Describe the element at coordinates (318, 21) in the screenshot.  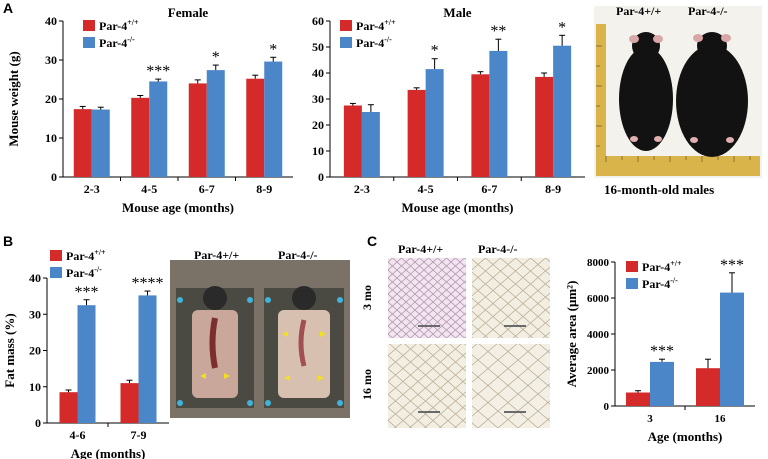
I see `y-tick-label: 60` at that location.